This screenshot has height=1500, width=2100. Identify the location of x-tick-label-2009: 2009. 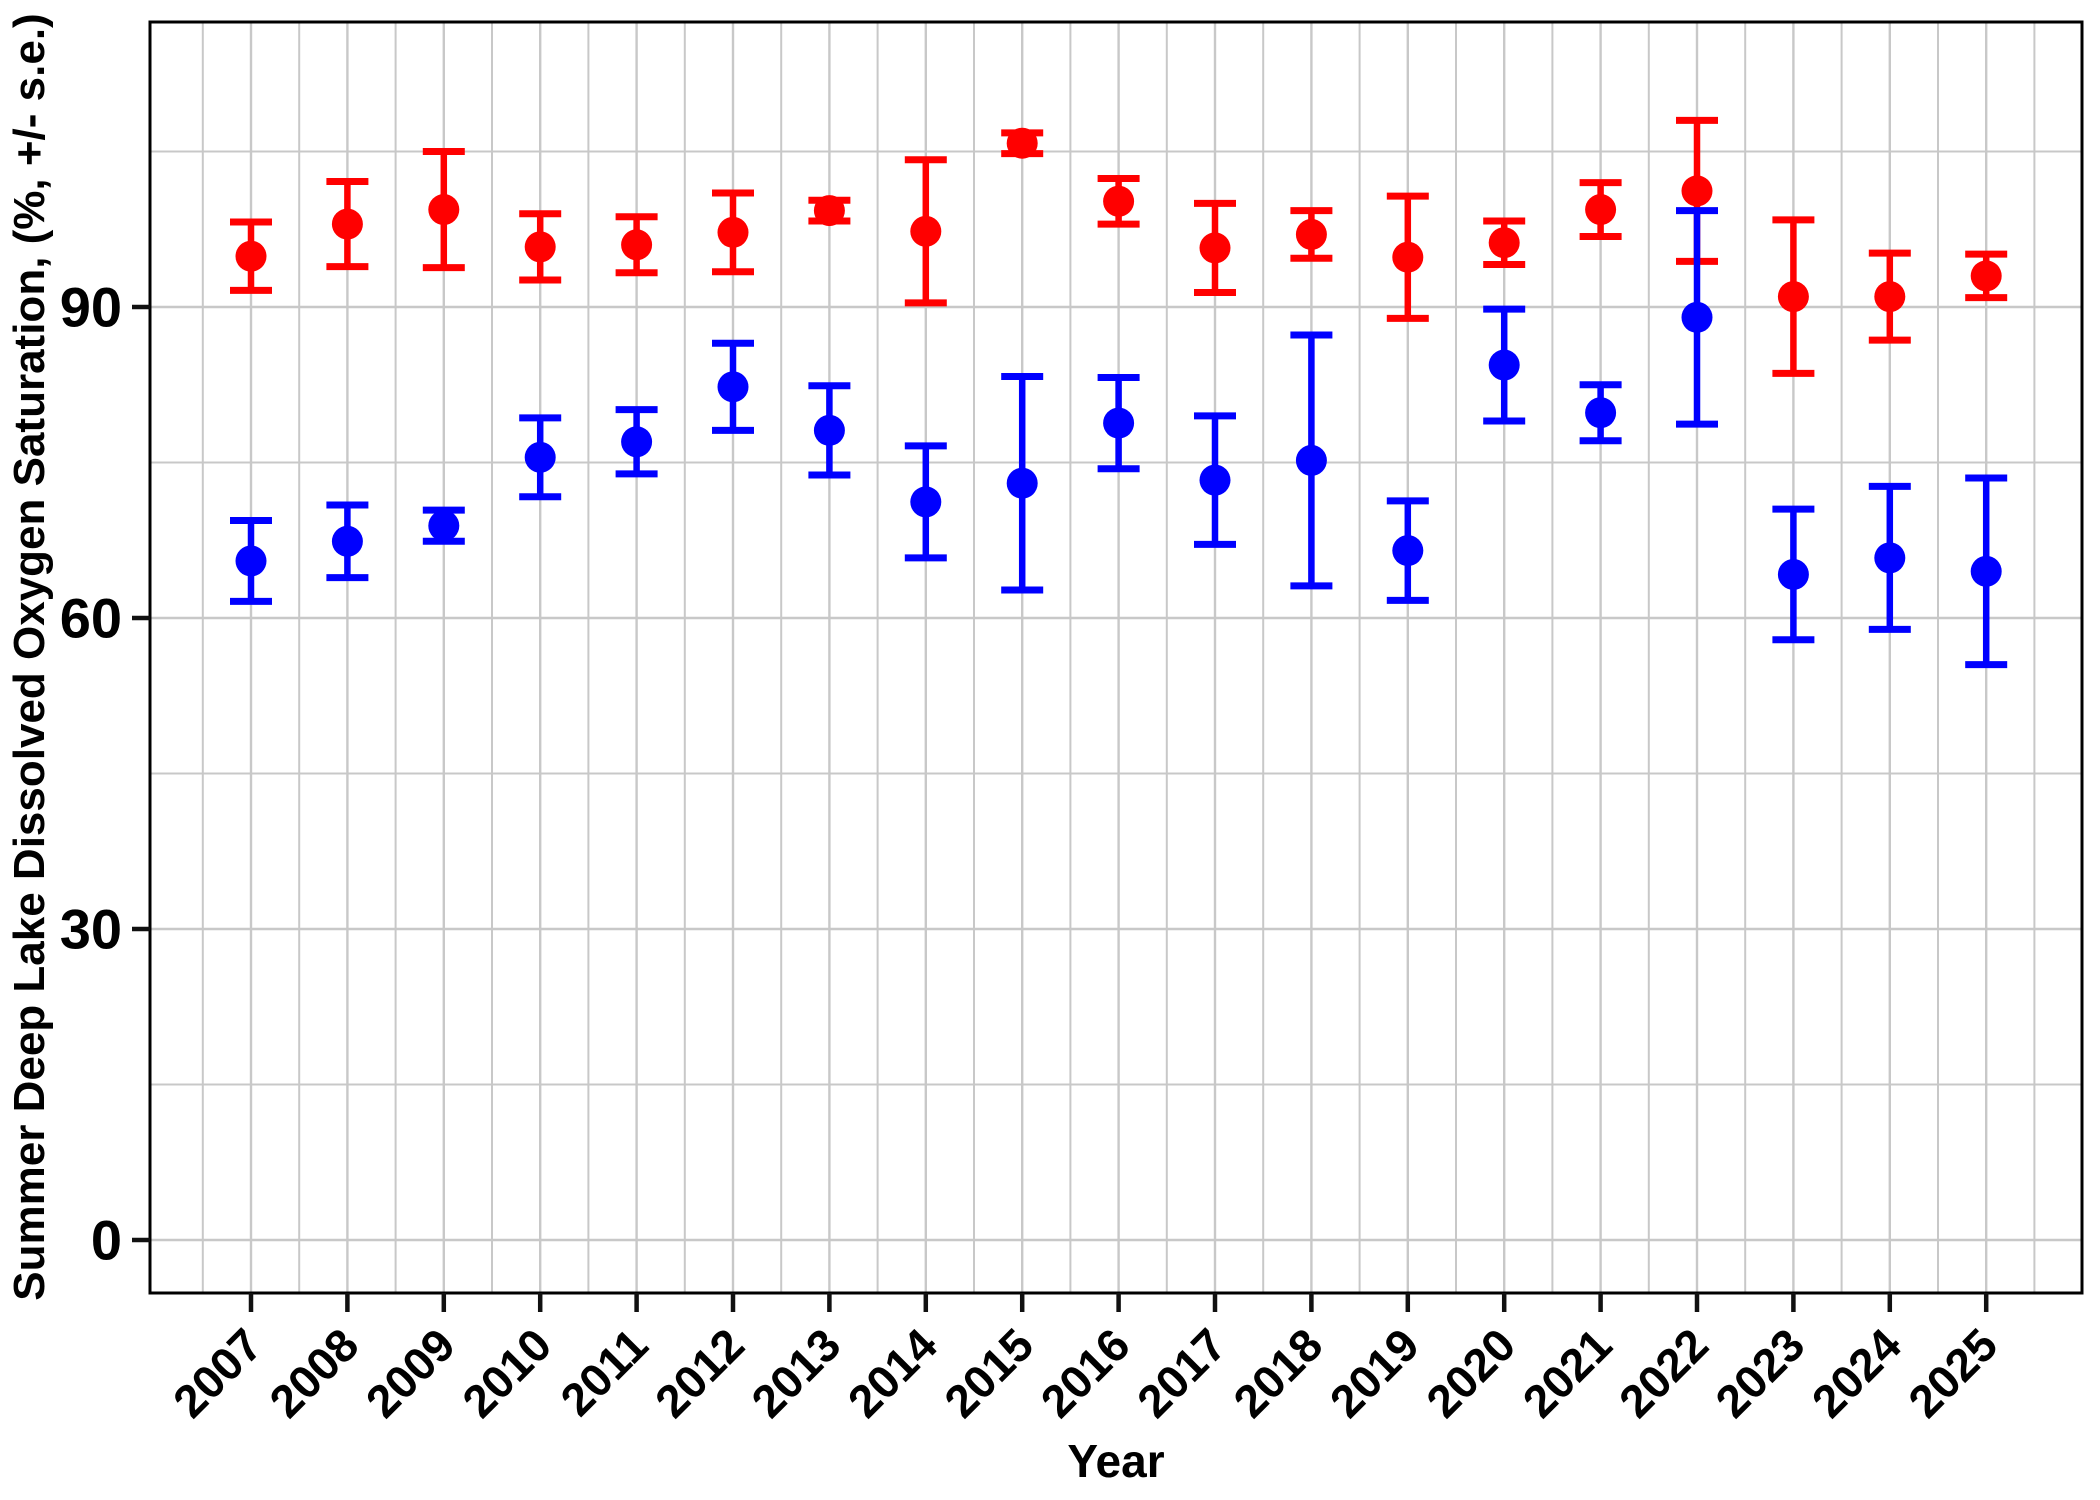
(410, 1372).